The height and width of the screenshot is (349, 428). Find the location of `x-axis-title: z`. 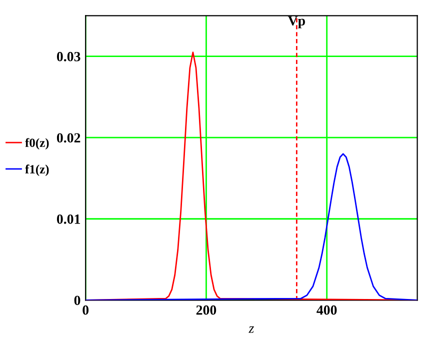

x-axis-title: z is located at coordinates (251, 329).